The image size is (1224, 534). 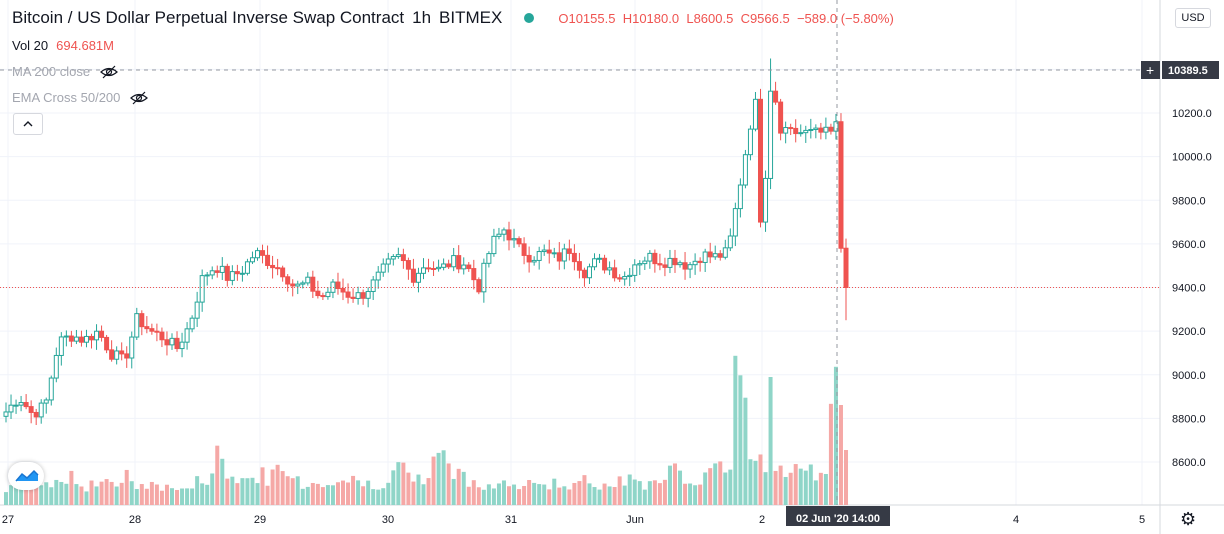 What do you see at coordinates (26, 476) in the screenshot?
I see `tradingview-logo` at bounding box center [26, 476].